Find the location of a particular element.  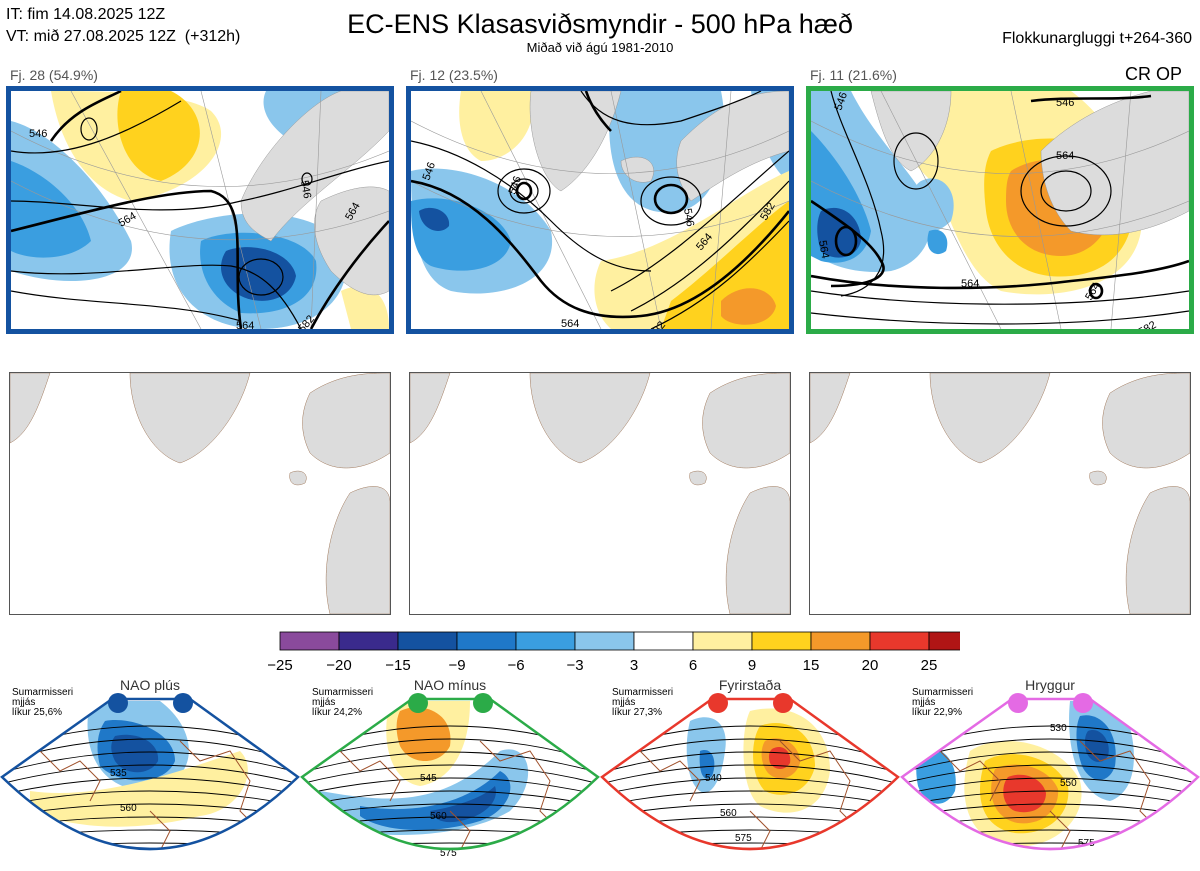

regime-name: NAO mínus is located at coordinates (450, 685).